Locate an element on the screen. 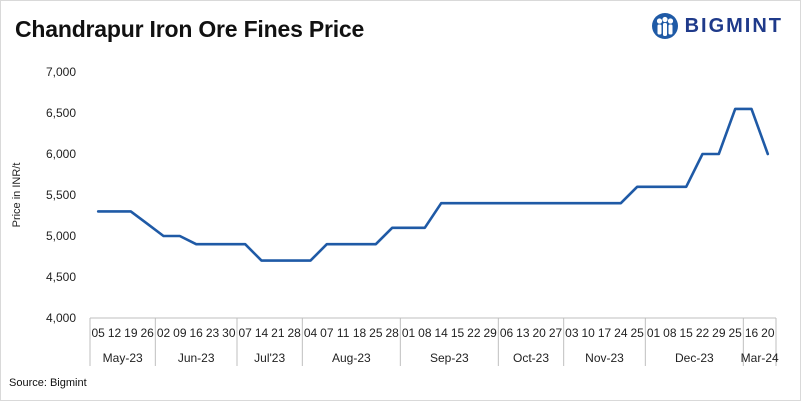  y-axis: 4,000 4,500 5,000 5,500 6,000 6,500 7,000 is located at coordinates (61, 195).